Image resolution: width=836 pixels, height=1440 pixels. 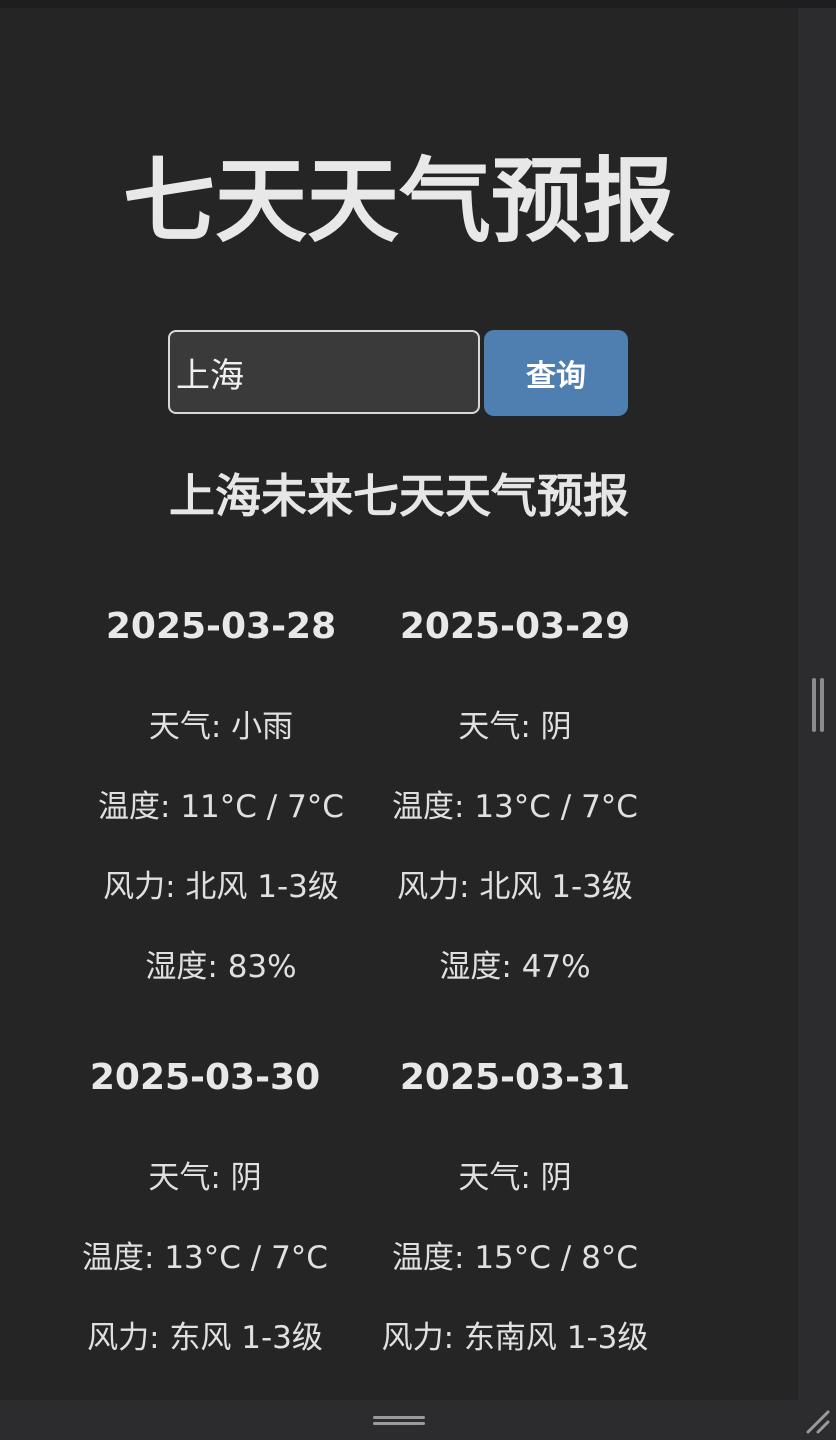 I want to click on forecast-date: 2025-03-28, so click(x=221, y=626).